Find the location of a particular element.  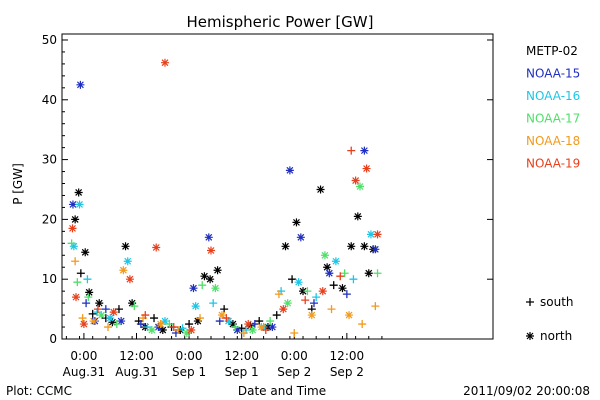

legend-entry: NOAA-17 is located at coordinates (553, 119).